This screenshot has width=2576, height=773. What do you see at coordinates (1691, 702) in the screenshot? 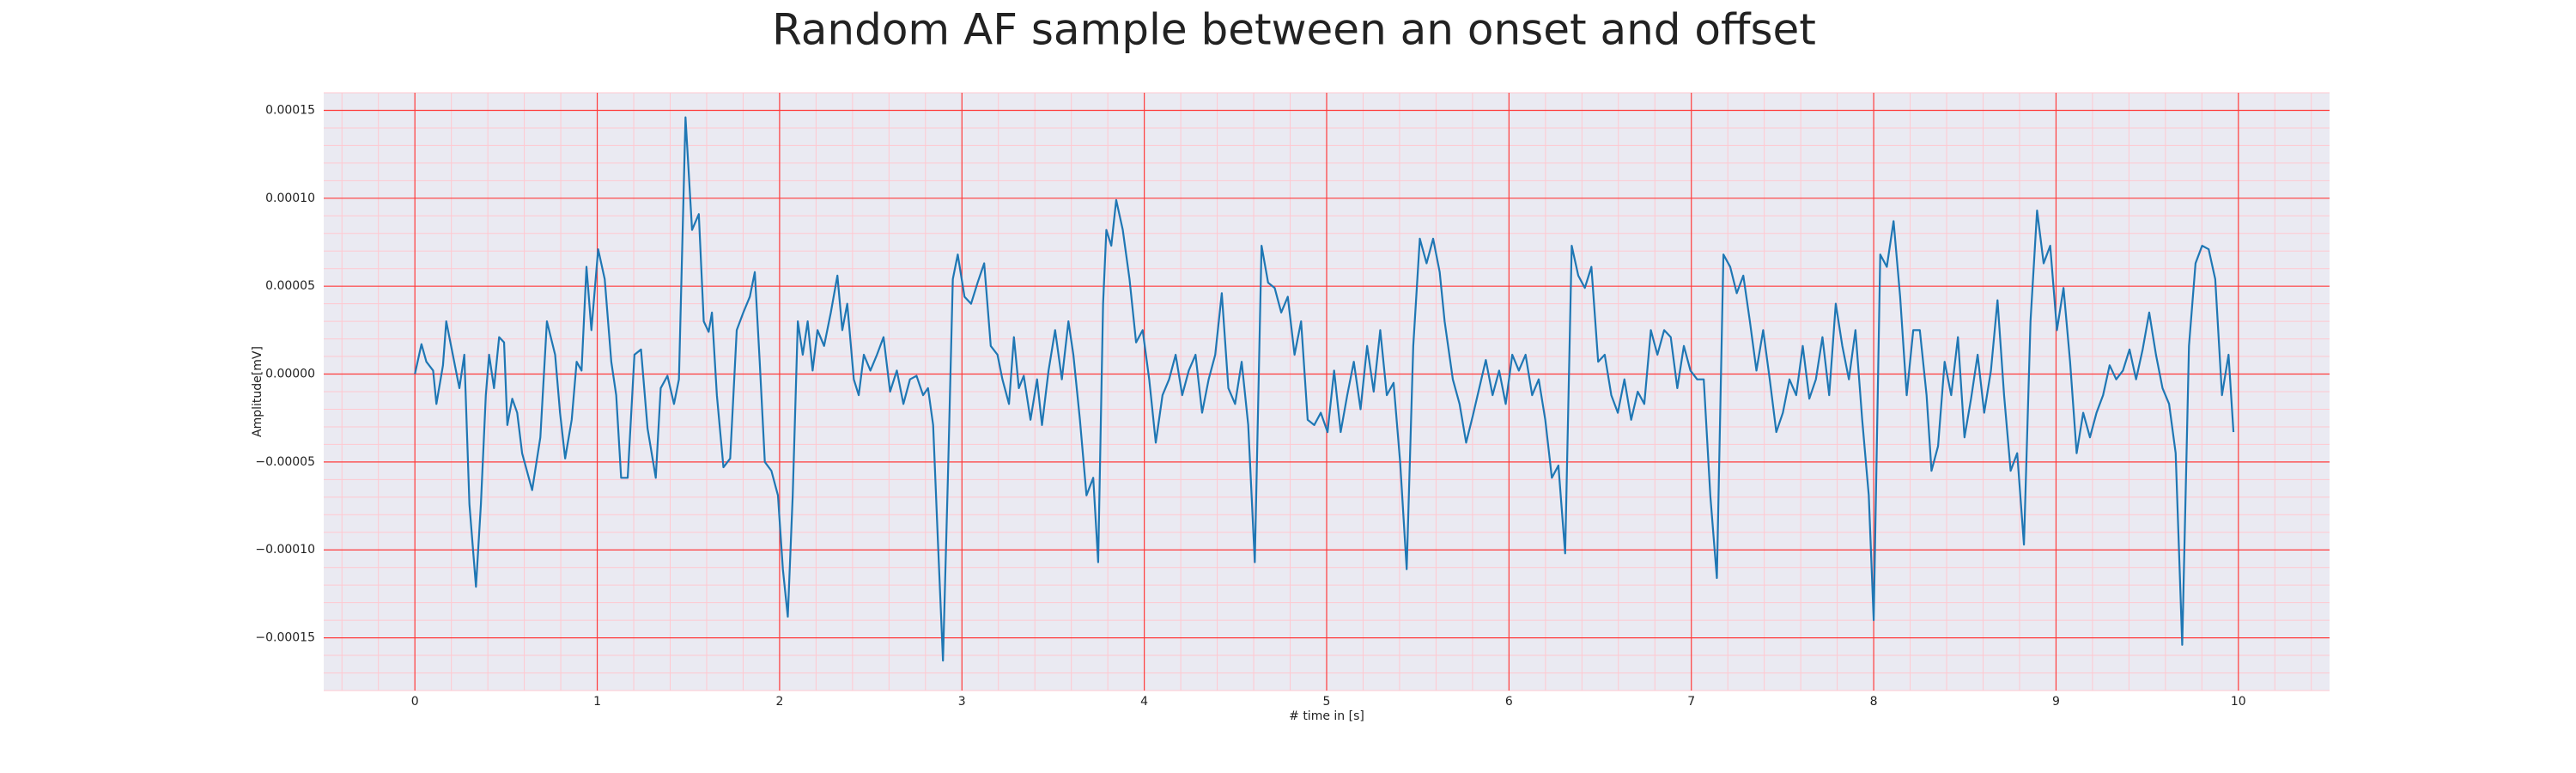
I see `x-tick-label: 7` at bounding box center [1691, 702].